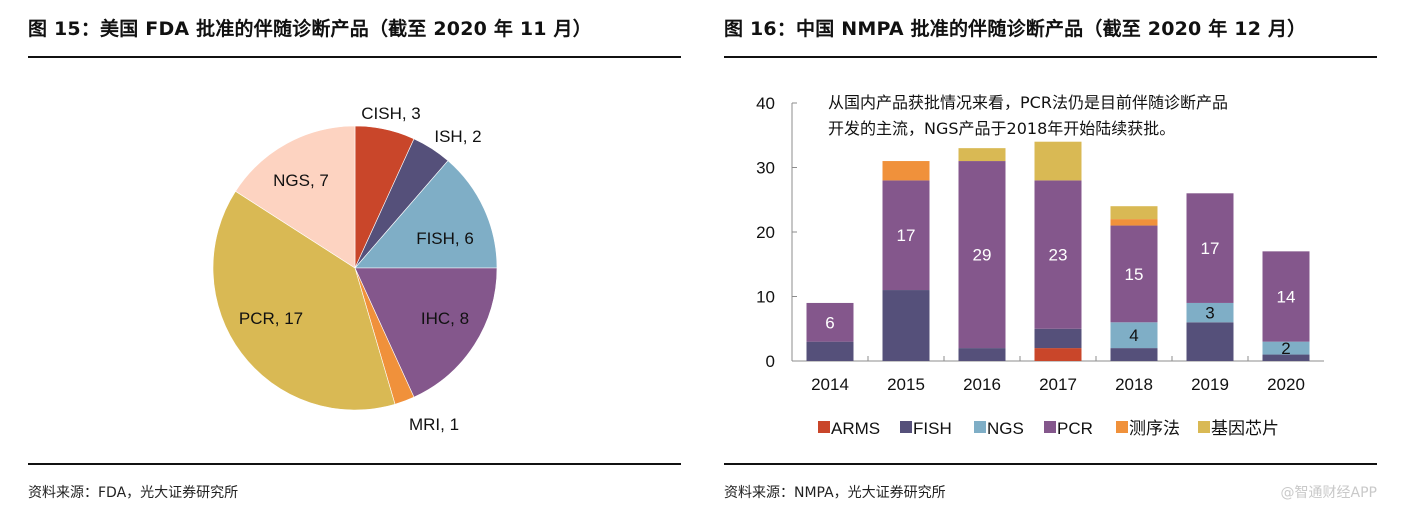 The image size is (1401, 510). Describe the element at coordinates (1058, 354) in the screenshot. I see `bar-segment-2017-ARMS` at that location.